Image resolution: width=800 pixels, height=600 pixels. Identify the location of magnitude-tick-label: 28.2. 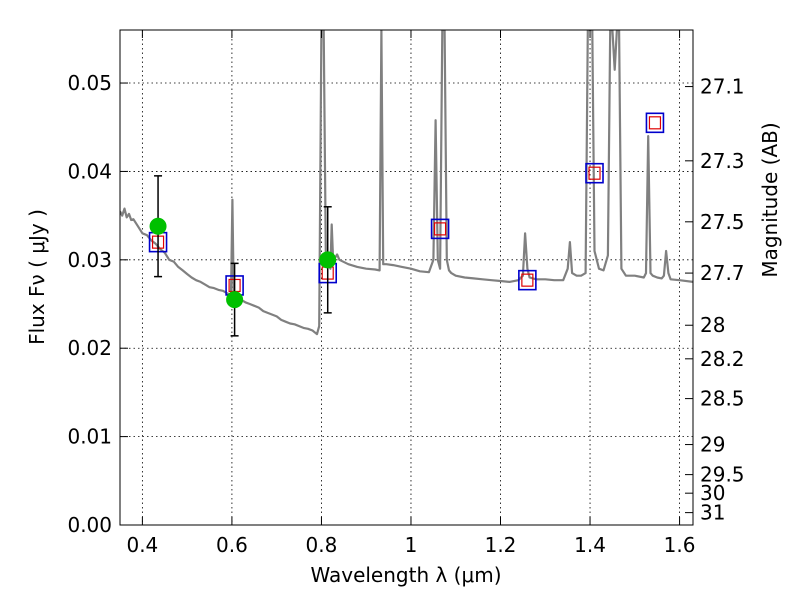
(722, 359).